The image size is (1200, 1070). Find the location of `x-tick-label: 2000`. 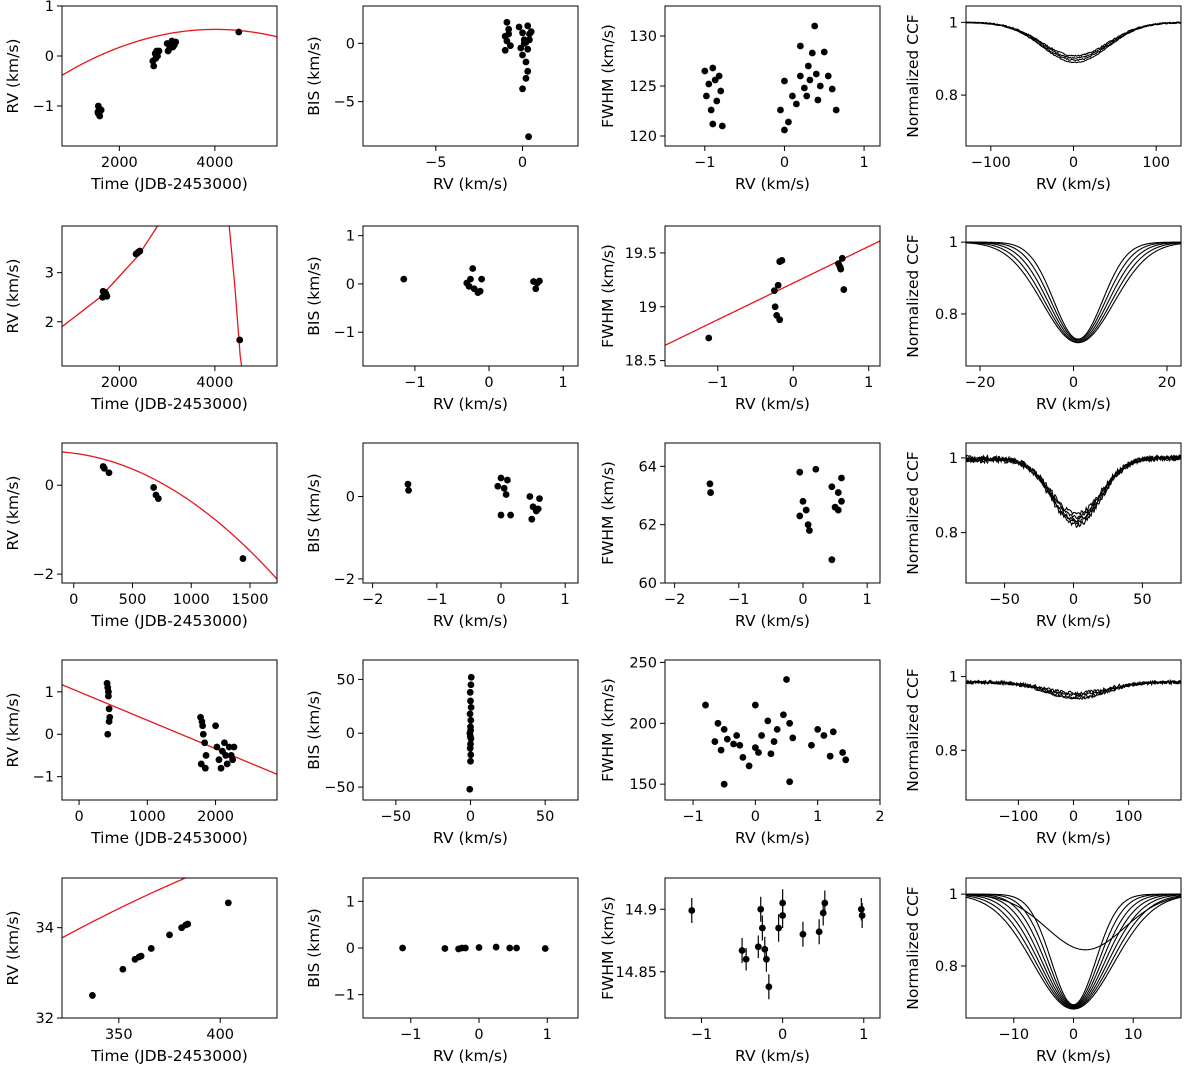

x-tick-label: 2000 is located at coordinates (119, 383).